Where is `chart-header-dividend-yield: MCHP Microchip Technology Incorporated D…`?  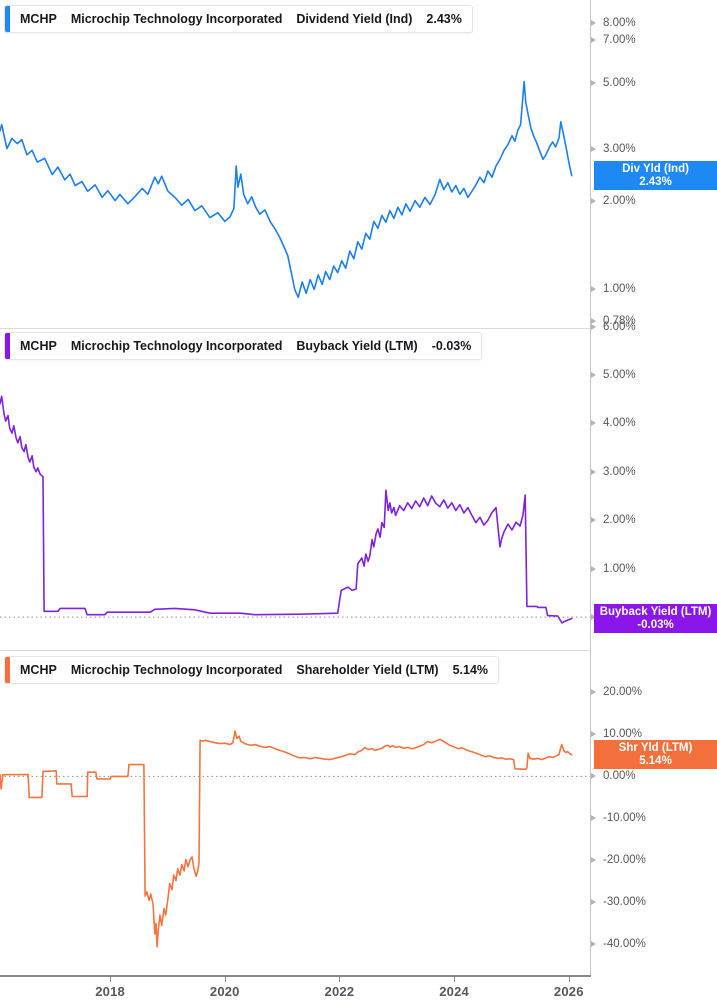
chart-header-dividend-yield: MCHP Microchip Technology Incorporated D… is located at coordinates (238, 19).